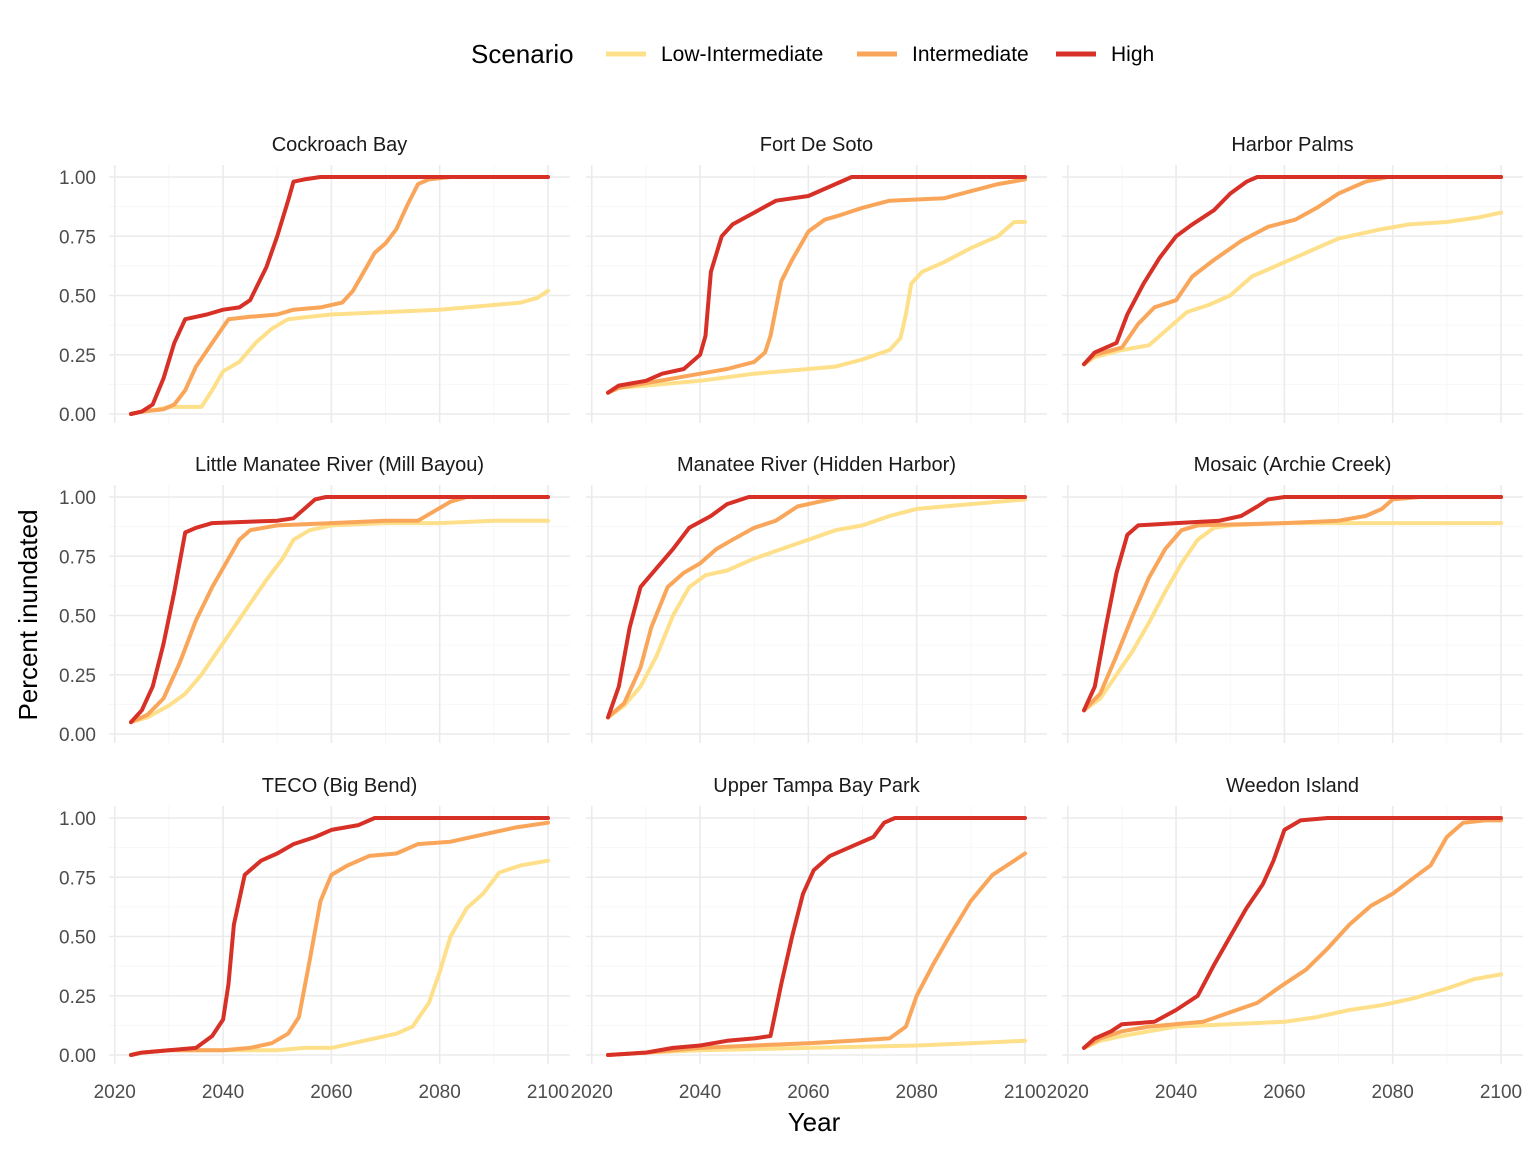 The width and height of the screenshot is (1536, 1152). Describe the element at coordinates (1292, 145) in the screenshot. I see `panel-title: Harbor Palms` at that location.